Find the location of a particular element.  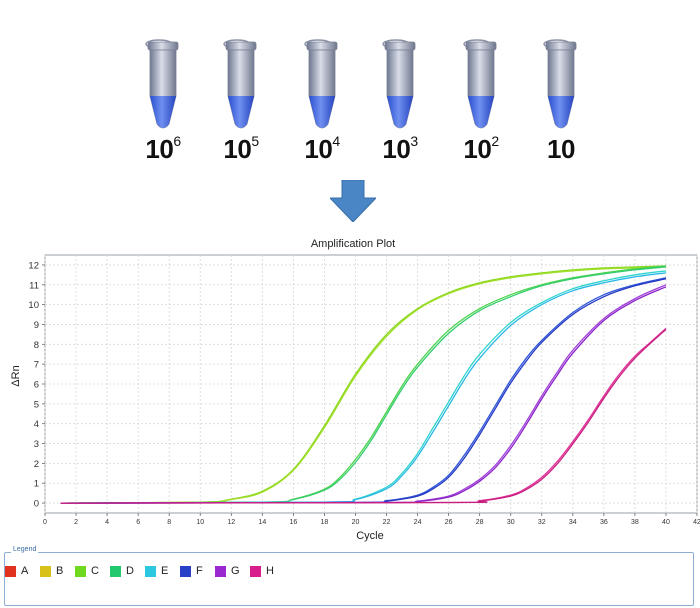

concentration-label: 103 is located at coordinates (400, 149).